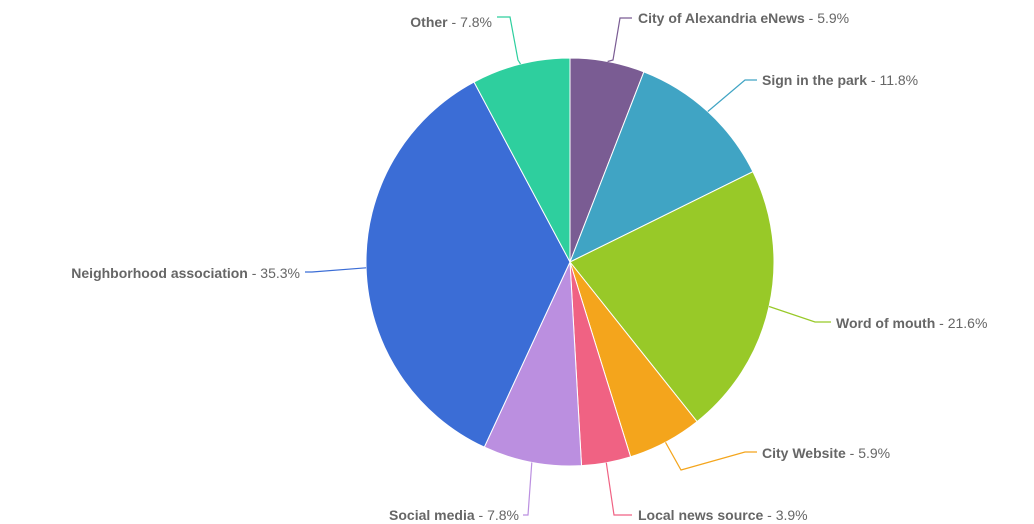  Describe the element at coordinates (885, 323) in the screenshot. I see `label-name: Word of mouth` at that location.